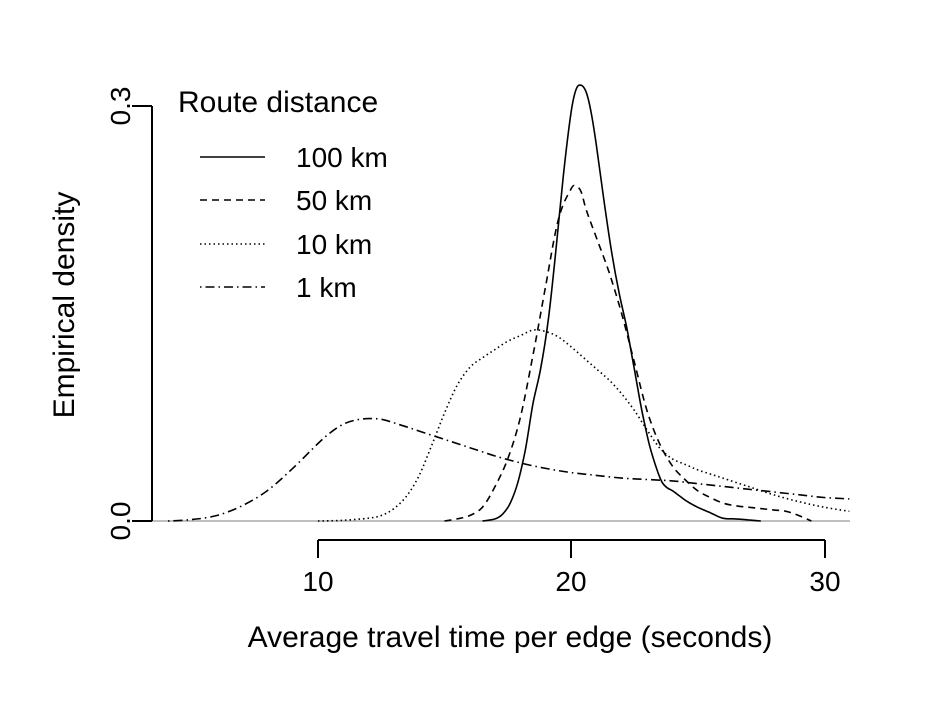 The height and width of the screenshot is (705, 932). What do you see at coordinates (120, 521) in the screenshot?
I see `y-tick-label-0: 0.0` at bounding box center [120, 521].